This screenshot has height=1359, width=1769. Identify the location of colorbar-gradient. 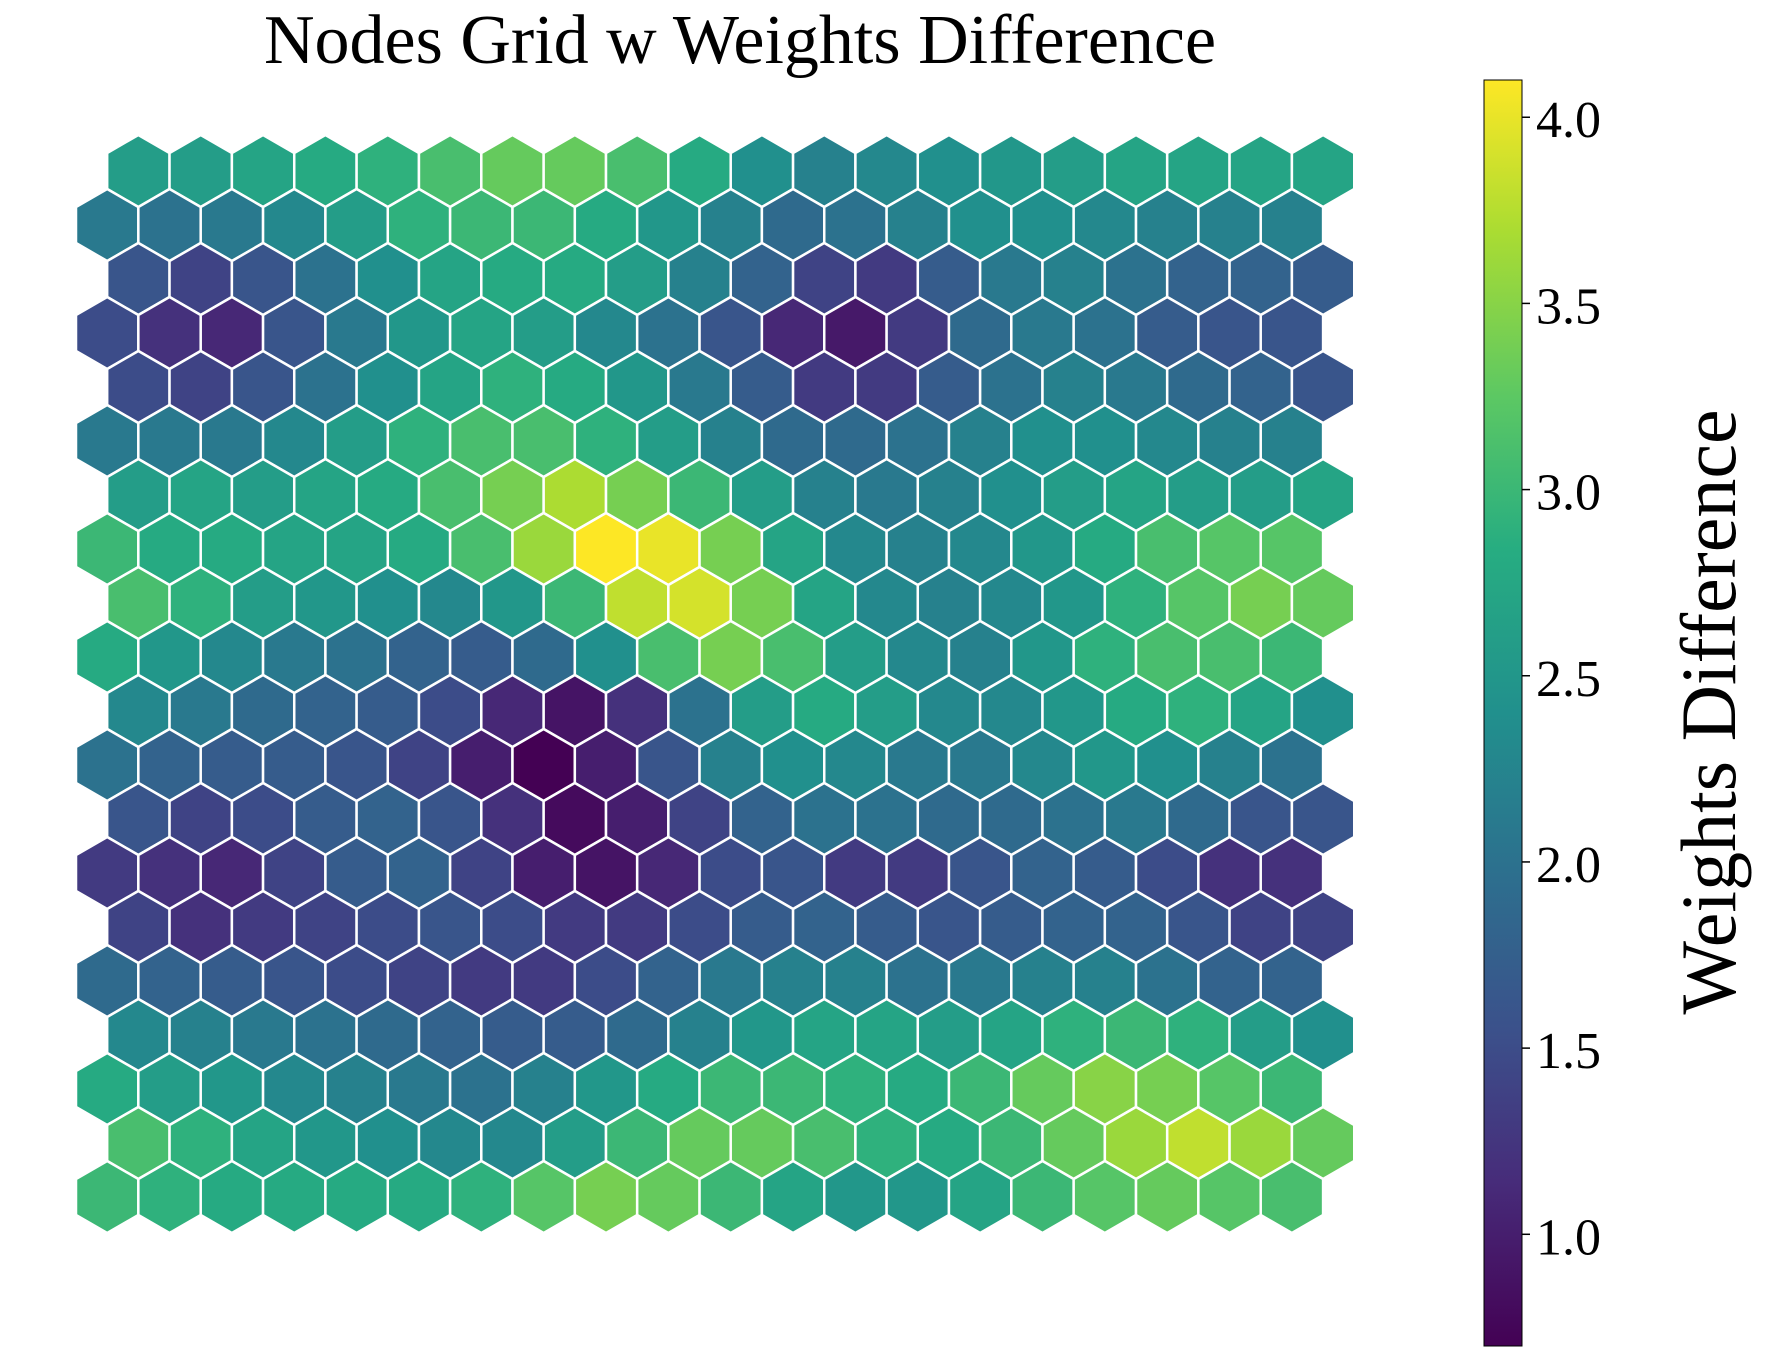
(1503, 713).